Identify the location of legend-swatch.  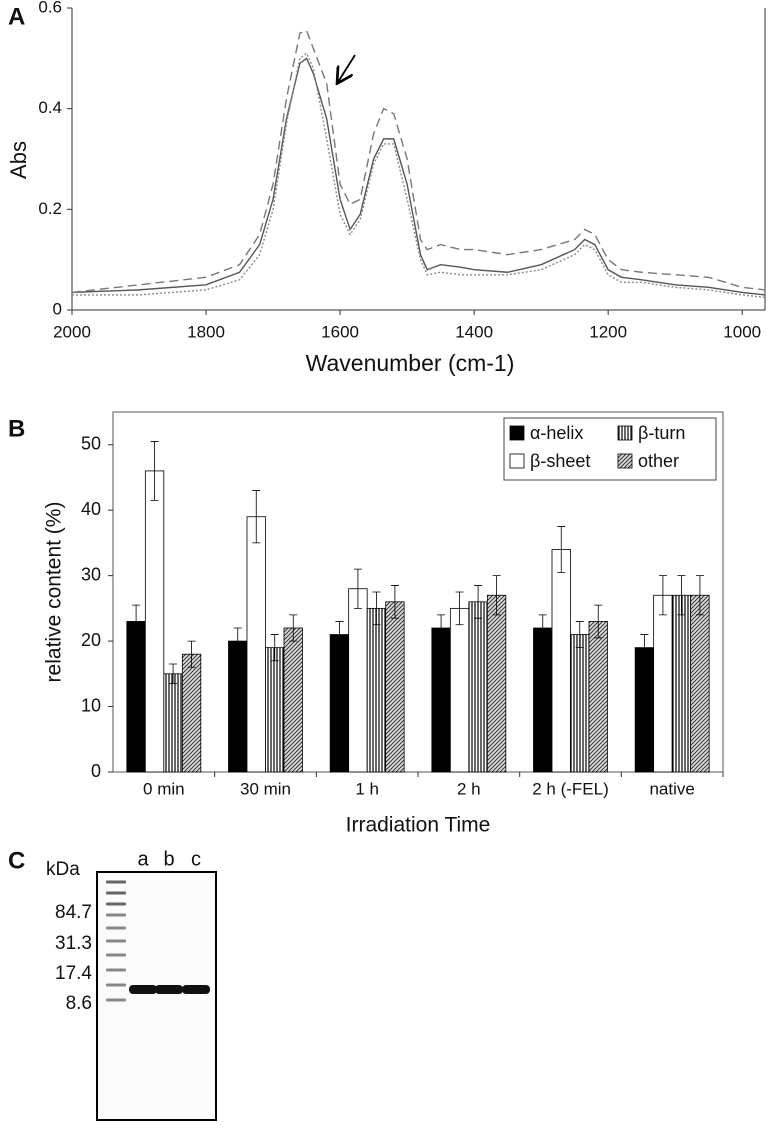
(517, 461).